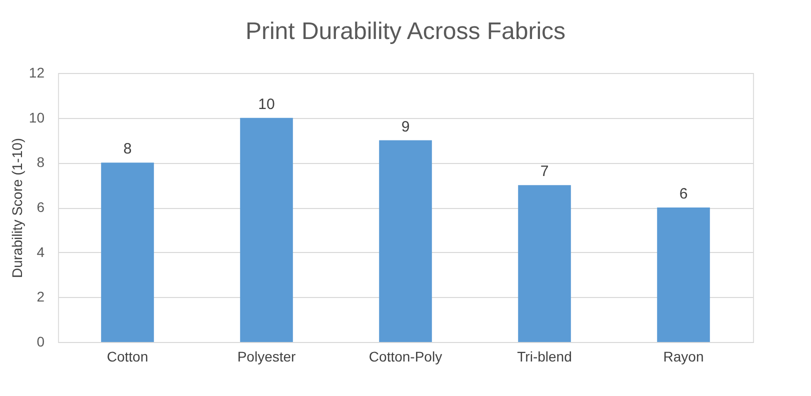 This screenshot has width=811, height=396. I want to click on data-label: 7, so click(544, 171).